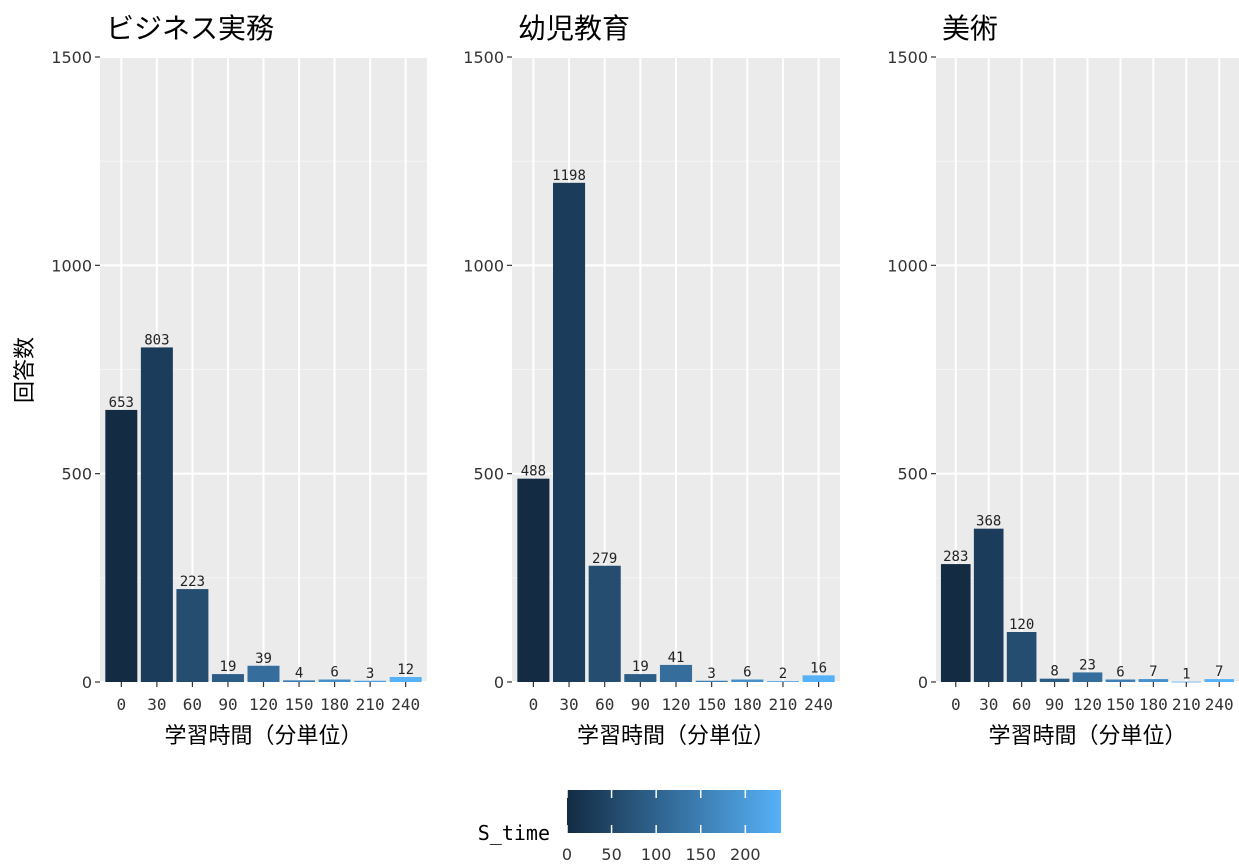 Image resolution: width=1239 pixels, height=866 pixels. I want to click on legend-tick-label: 150, so click(700, 854).